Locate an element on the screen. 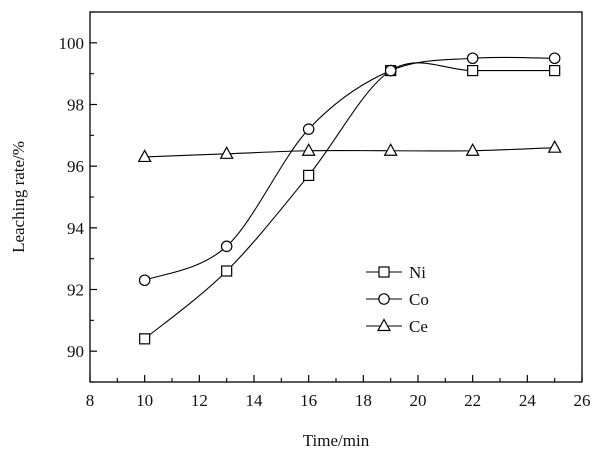 The image size is (600, 463). legend-label-ni: Ni is located at coordinates (417, 272).